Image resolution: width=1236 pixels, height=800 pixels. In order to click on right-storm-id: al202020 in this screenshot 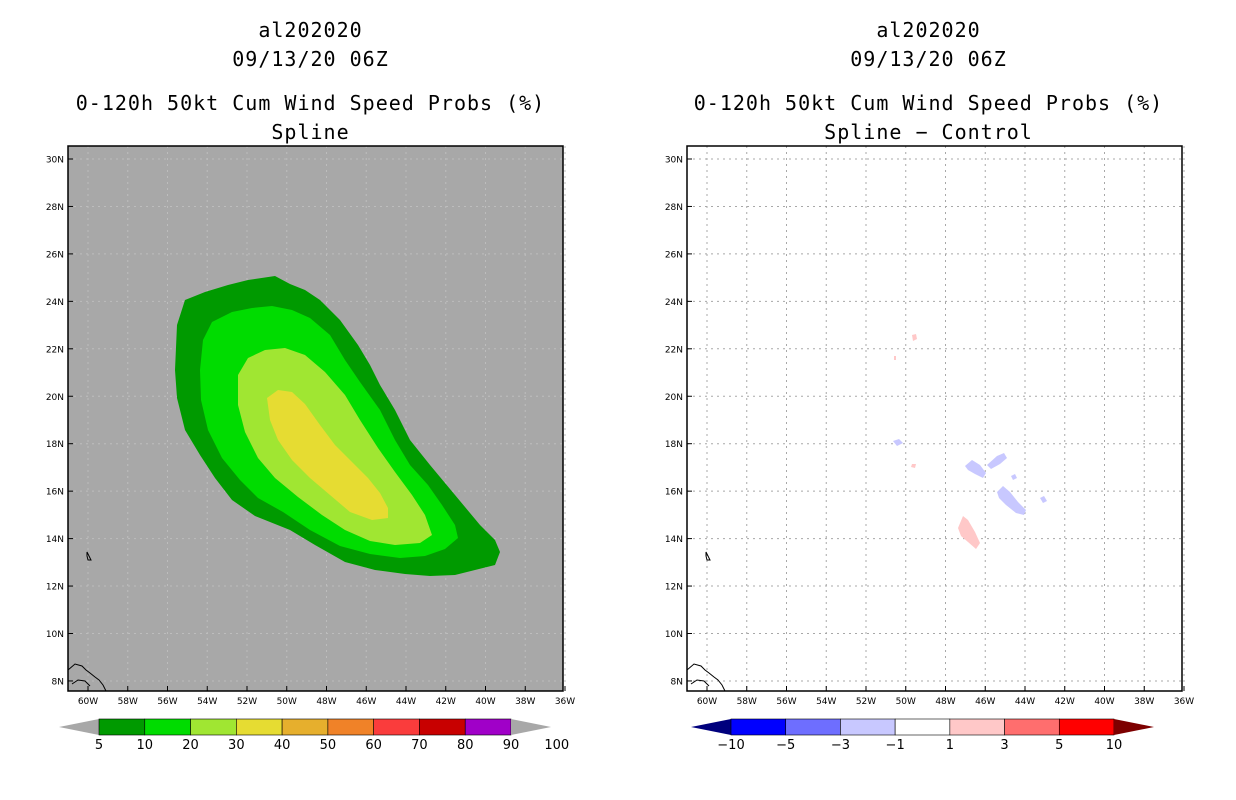, I will do `click(928, 30)`.